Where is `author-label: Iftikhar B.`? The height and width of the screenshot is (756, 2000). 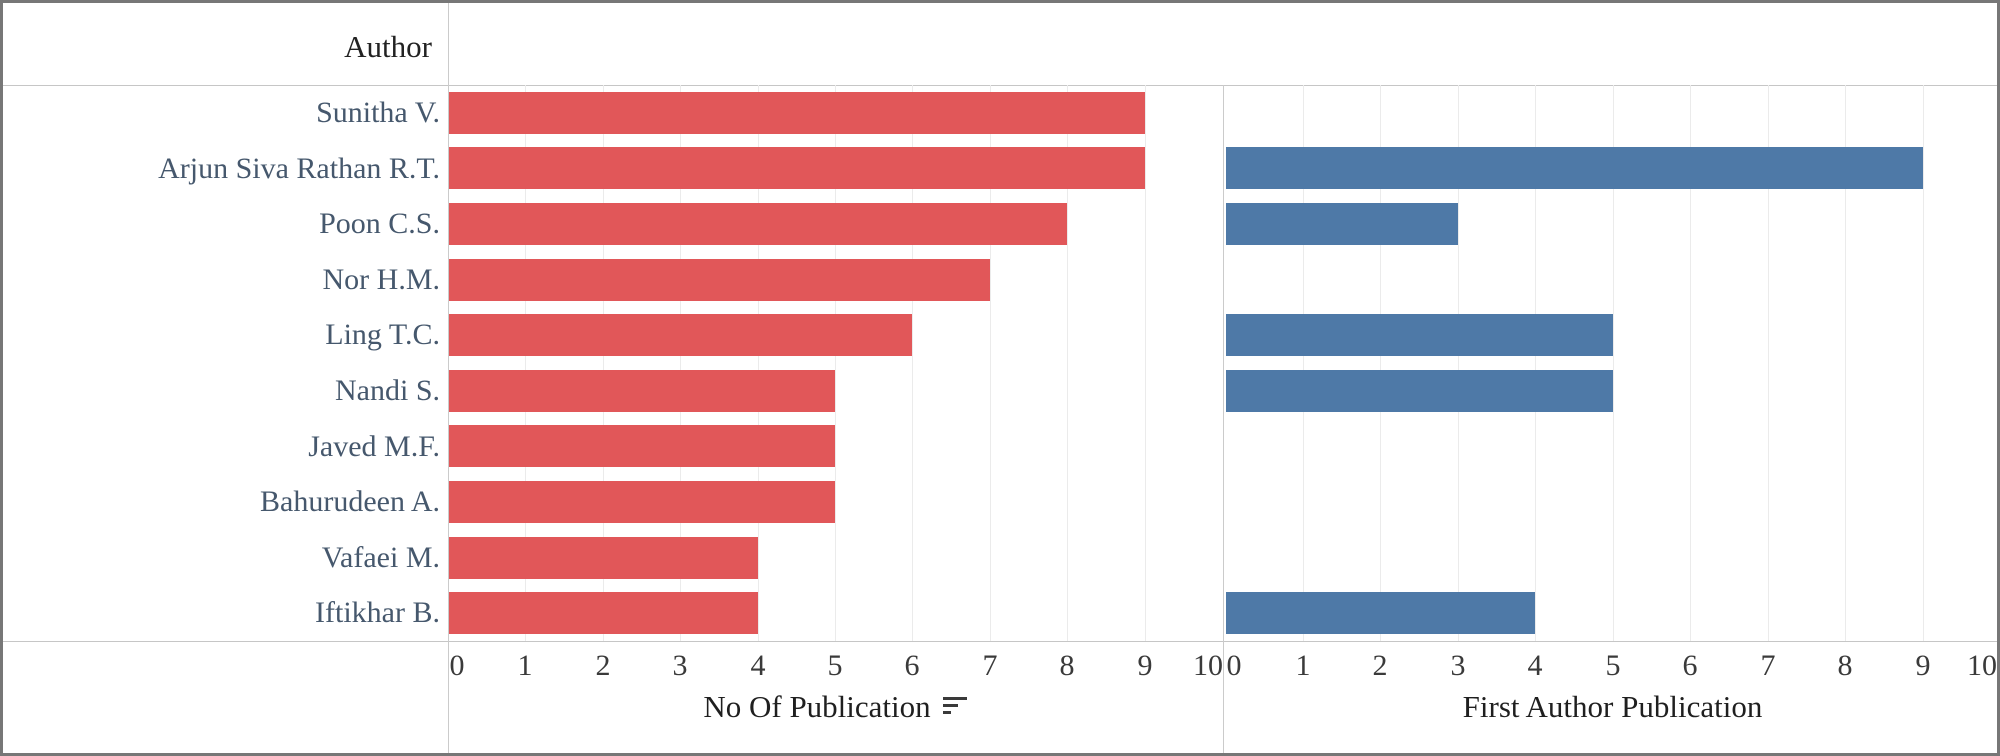
author-label: Iftikhar B. is located at coordinates (377, 612).